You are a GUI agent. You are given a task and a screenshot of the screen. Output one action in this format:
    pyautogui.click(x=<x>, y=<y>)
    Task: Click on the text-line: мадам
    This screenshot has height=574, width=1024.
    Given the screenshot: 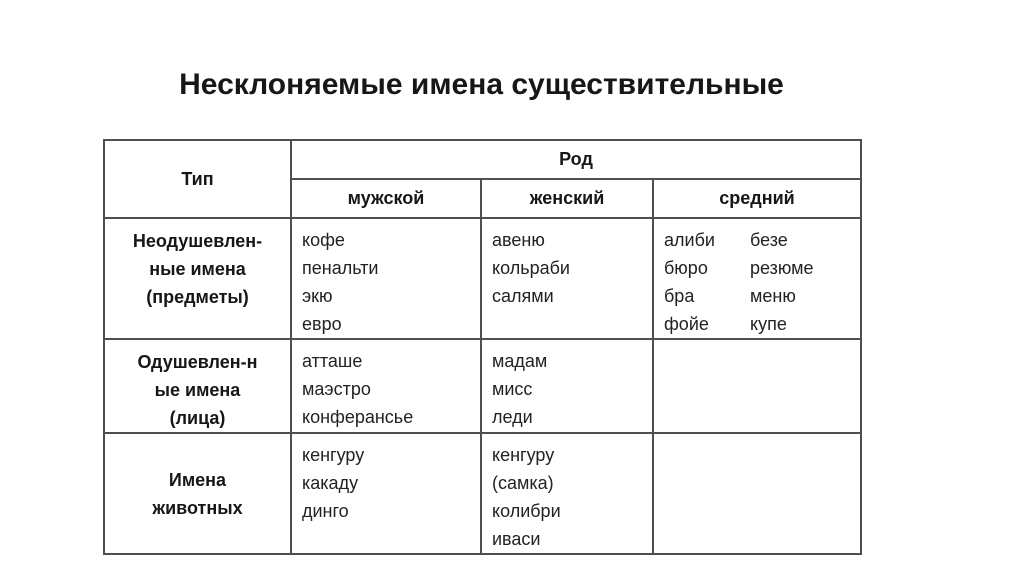 What is the action you would take?
    pyautogui.click(x=520, y=361)
    